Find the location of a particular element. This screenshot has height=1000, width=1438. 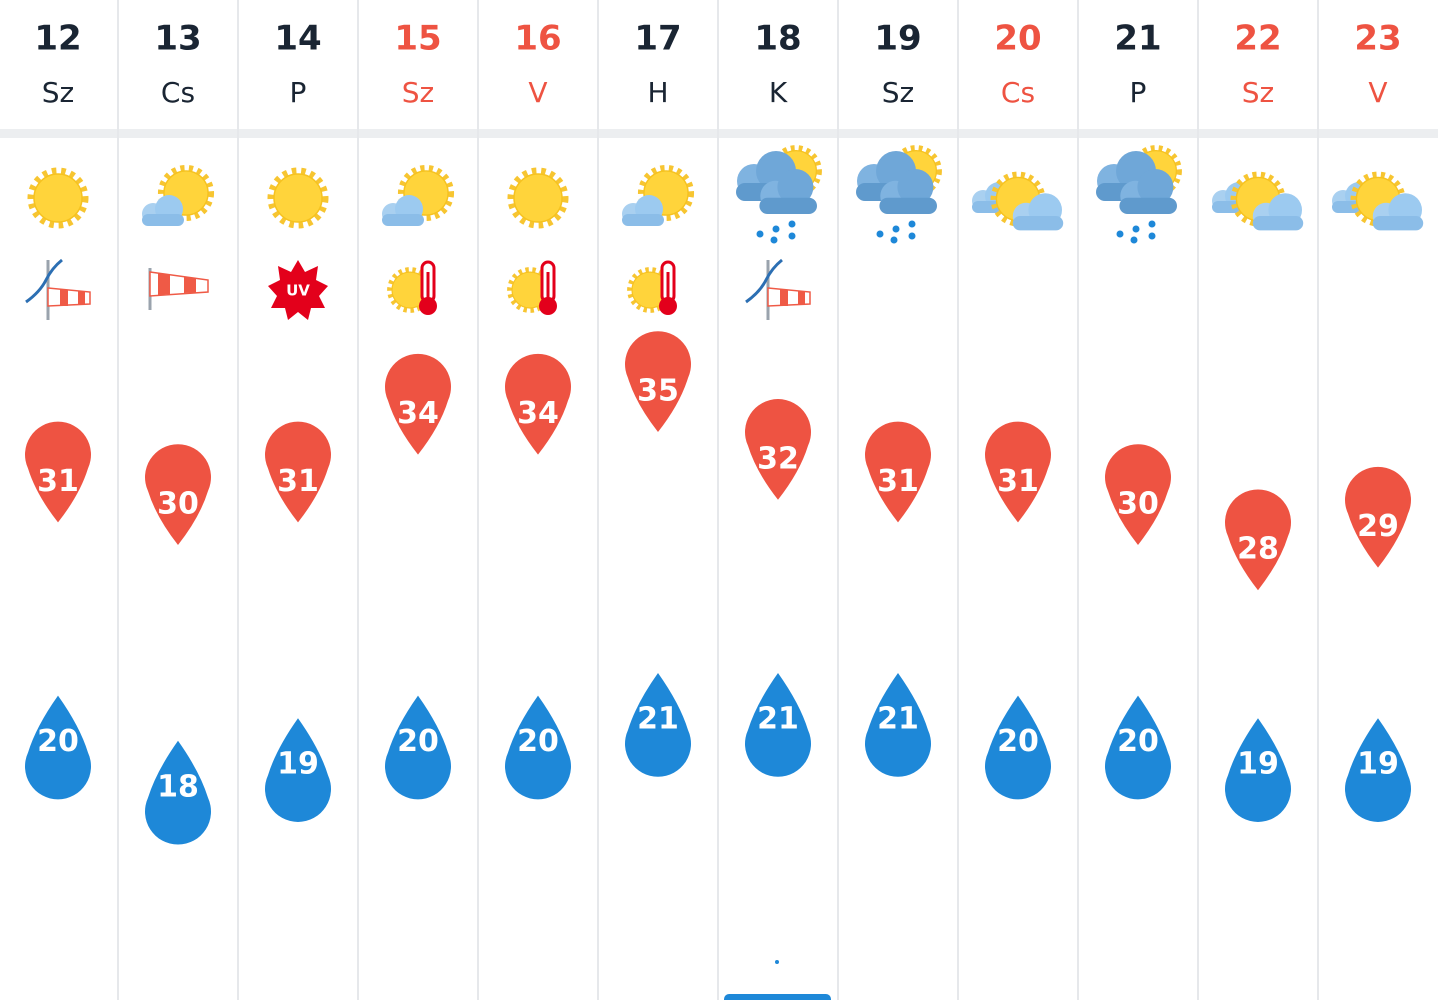

scroll-dot is located at coordinates (777, 962).